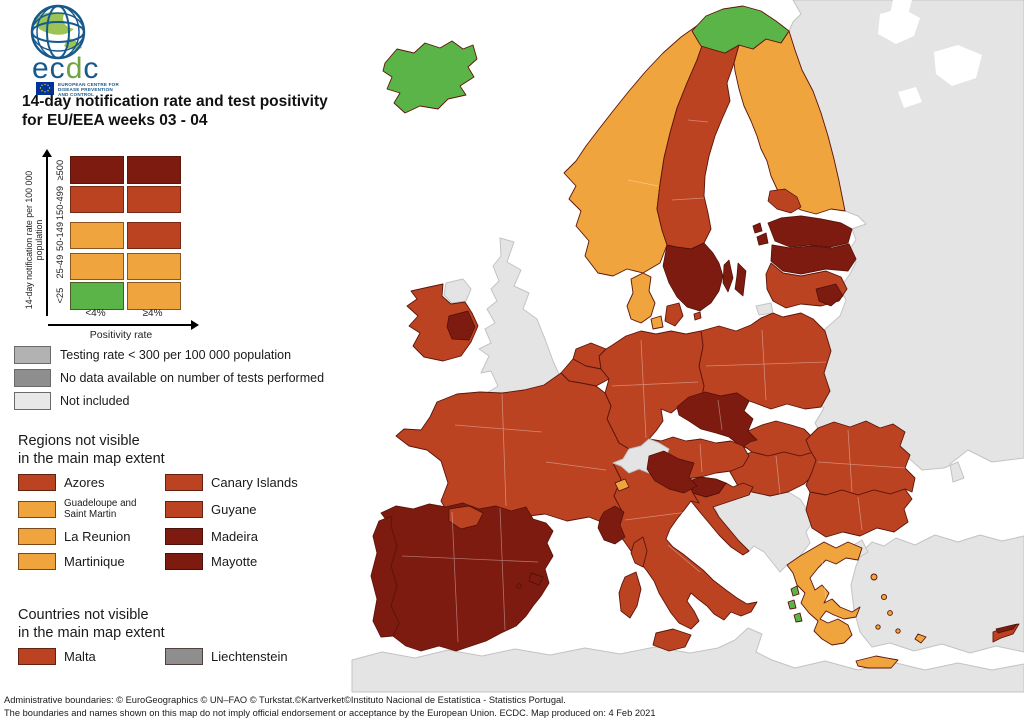 The width and height of the screenshot is (1024, 723). Describe the element at coordinates (898, 608) in the screenshot. I see `map-region-aegean-islands` at that location.